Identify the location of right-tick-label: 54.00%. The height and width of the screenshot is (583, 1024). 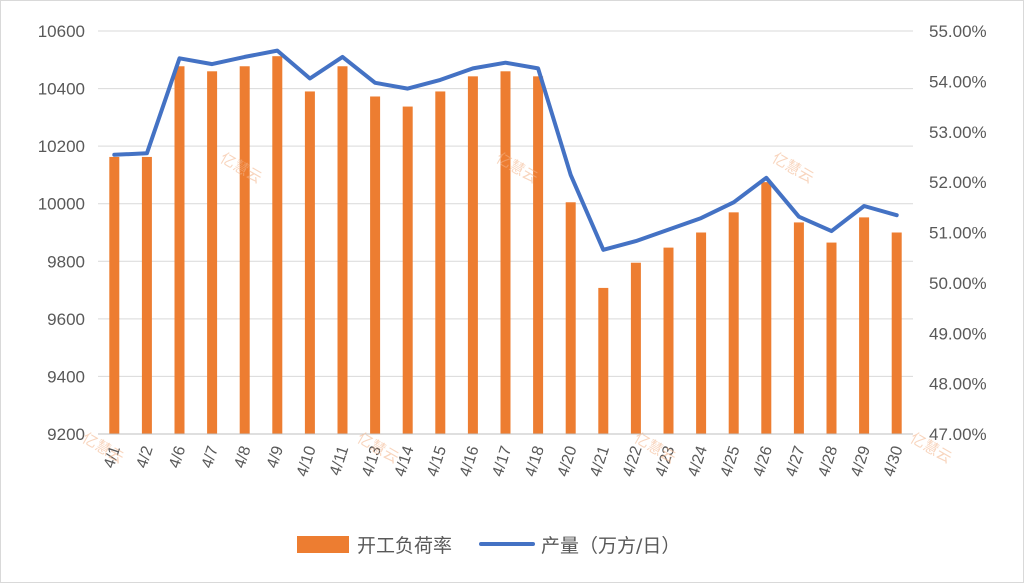
(958, 81).